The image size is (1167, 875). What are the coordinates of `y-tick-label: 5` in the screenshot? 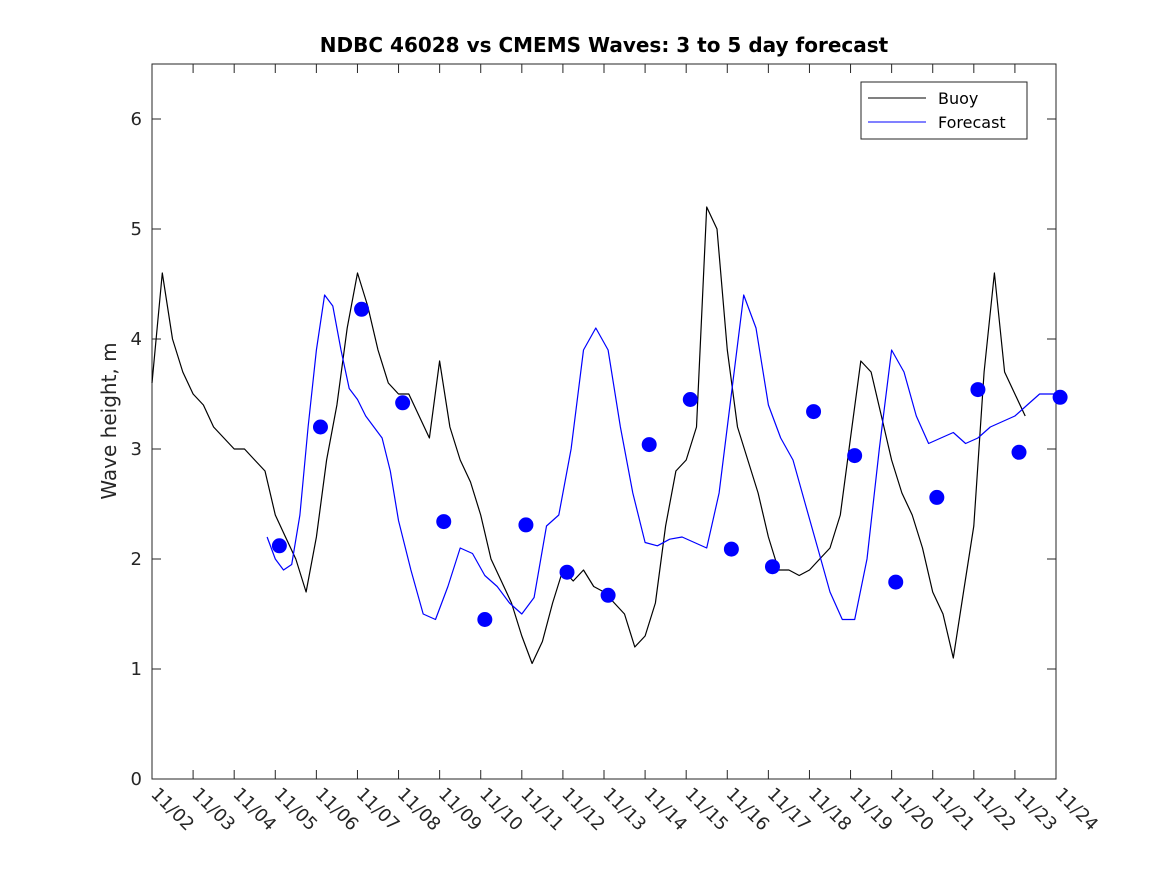 It's located at (136, 229).